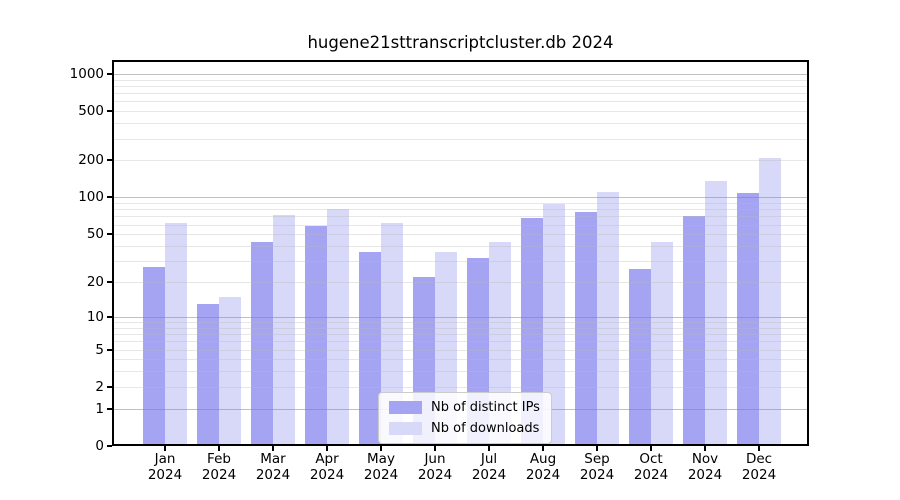  I want to click on x-tick-label: Jul 2024, so click(489, 467).